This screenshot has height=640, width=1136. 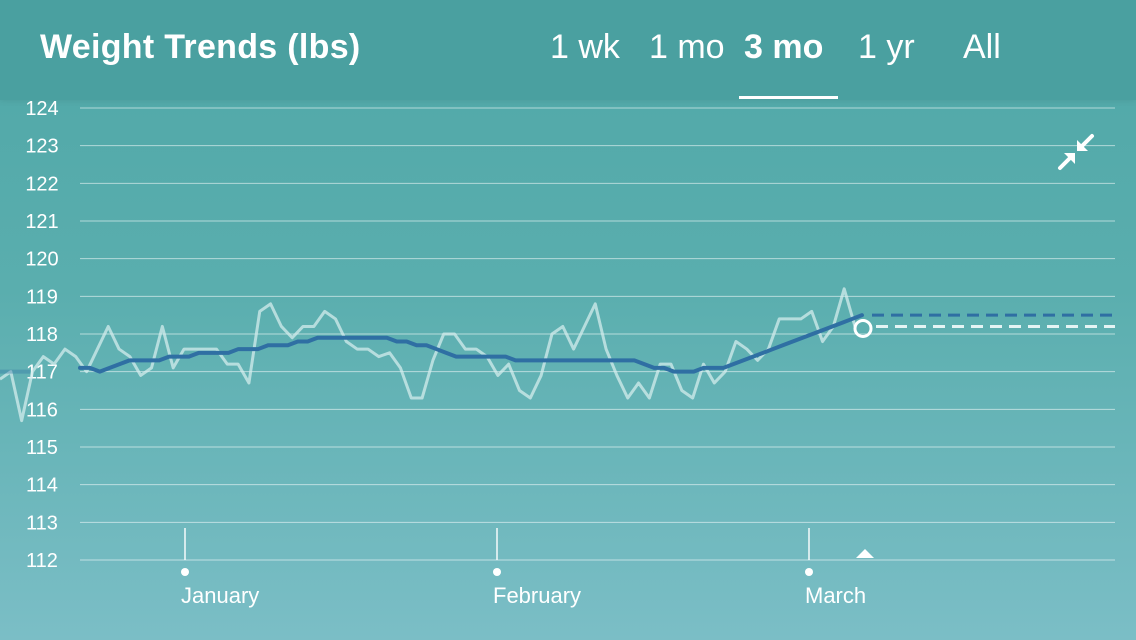 What do you see at coordinates (537, 595) in the screenshot?
I see `x-axis-label: February` at bounding box center [537, 595].